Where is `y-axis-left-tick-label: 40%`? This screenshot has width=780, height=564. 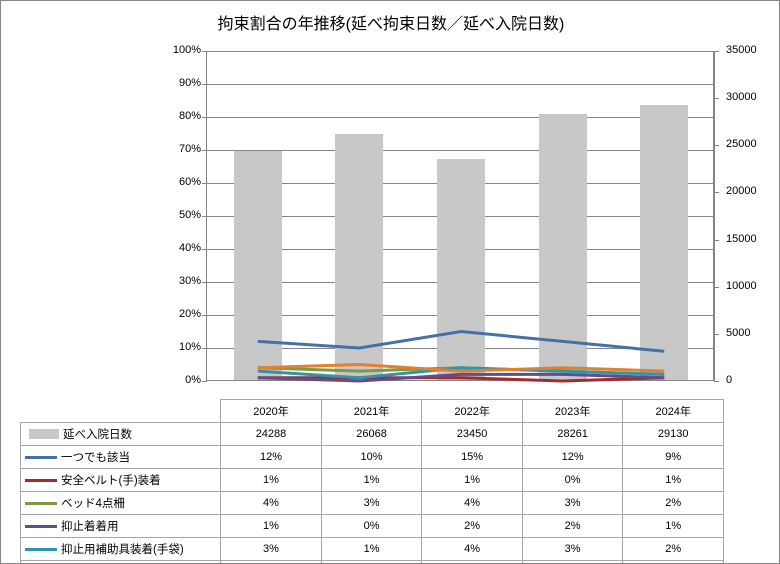
y-axis-left-tick-label: 40% is located at coordinates (189, 248).